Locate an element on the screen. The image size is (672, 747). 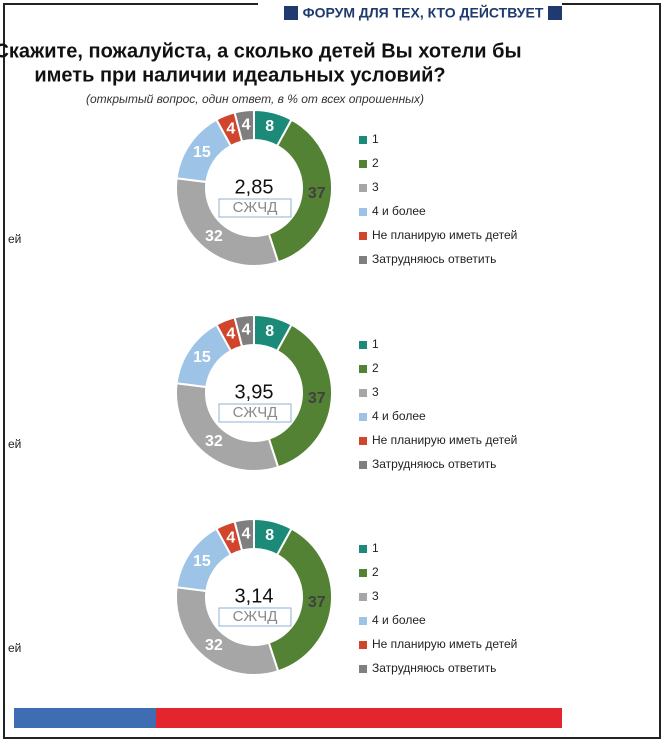
center-value: 3,14 is located at coordinates (254, 596).